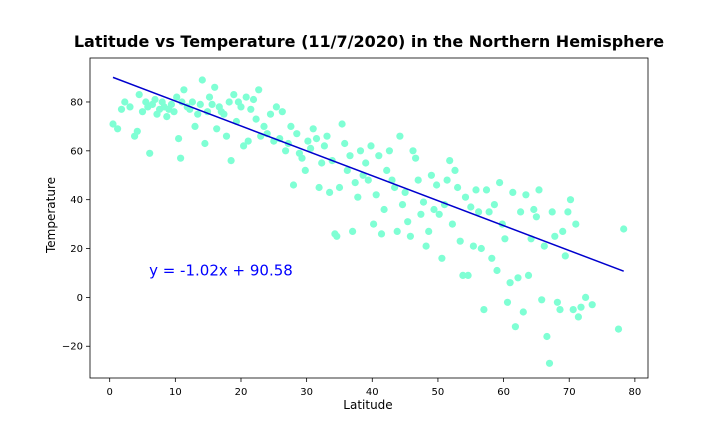 This screenshot has height=432, width=720. Describe the element at coordinates (80, 298) in the screenshot. I see `y-tick-label-1: 0` at that location.